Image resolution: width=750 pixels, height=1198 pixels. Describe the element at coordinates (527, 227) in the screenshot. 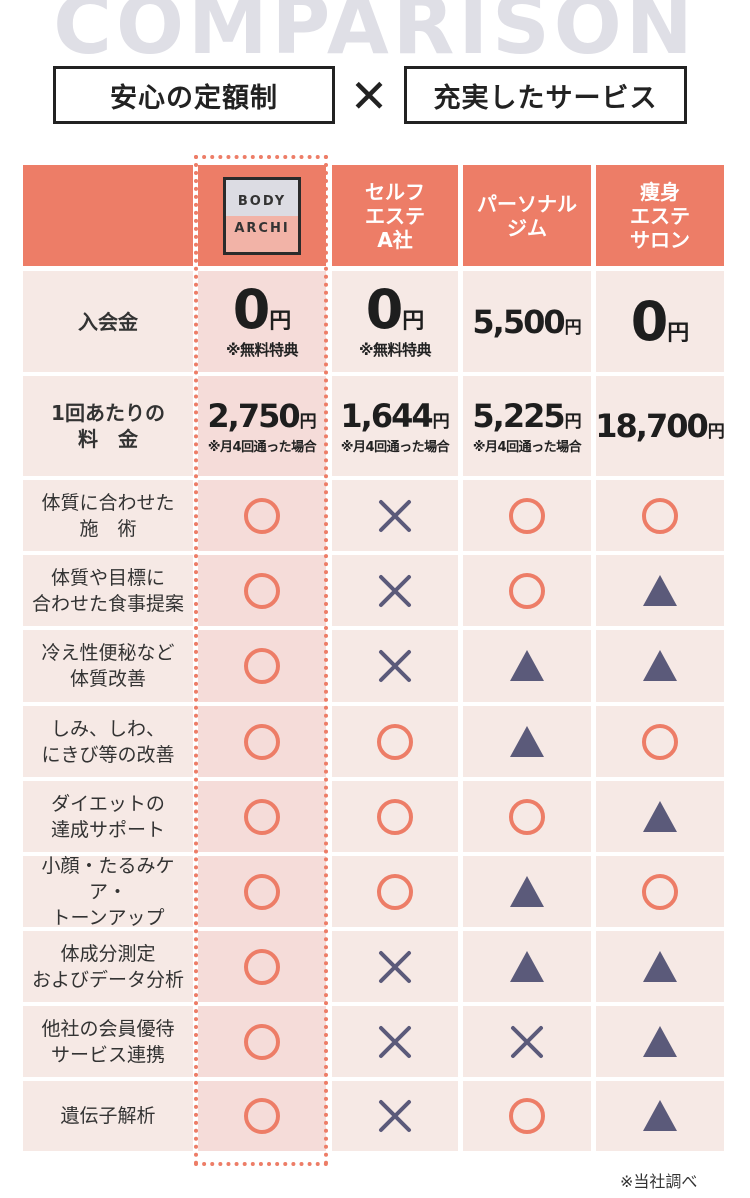

I see `column-header-line: ジム` at that location.